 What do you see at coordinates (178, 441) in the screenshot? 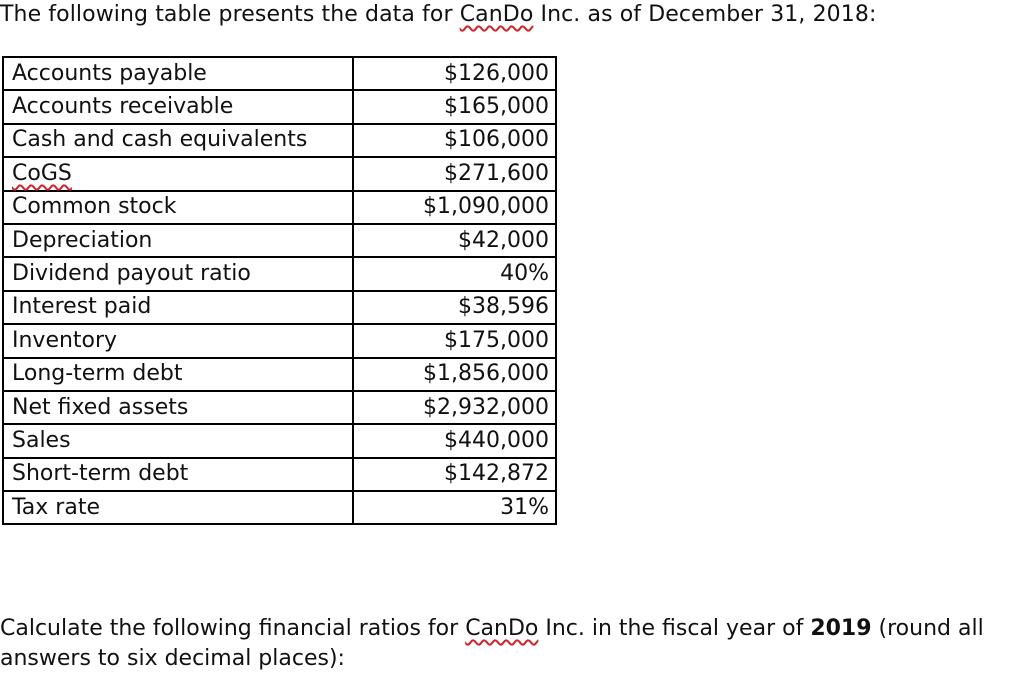
I see `row-label: Sales` at bounding box center [178, 441].